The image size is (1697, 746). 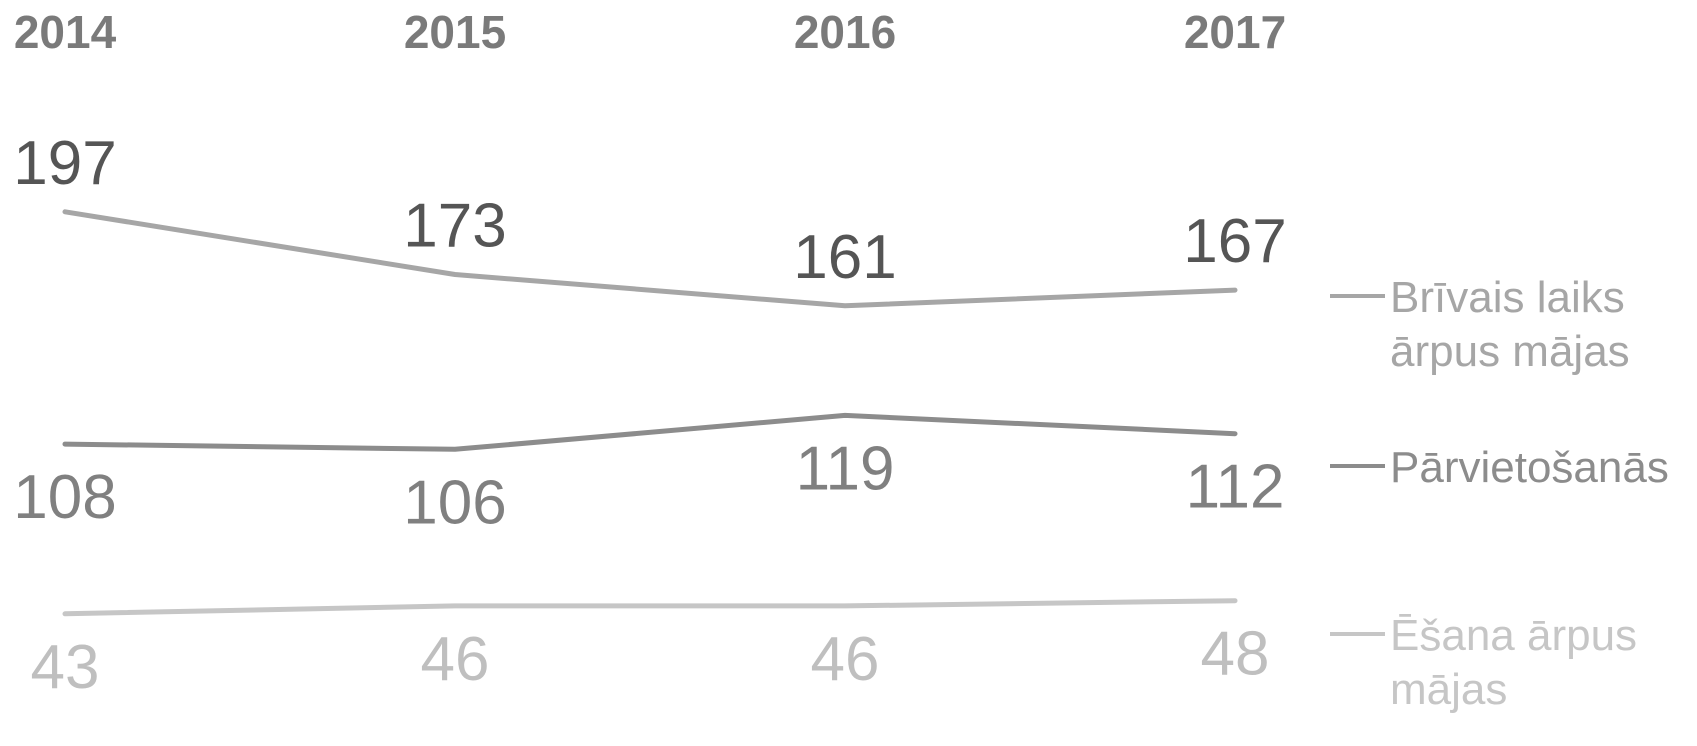 What do you see at coordinates (845, 32) in the screenshot?
I see `year-label-2016: 2016` at bounding box center [845, 32].